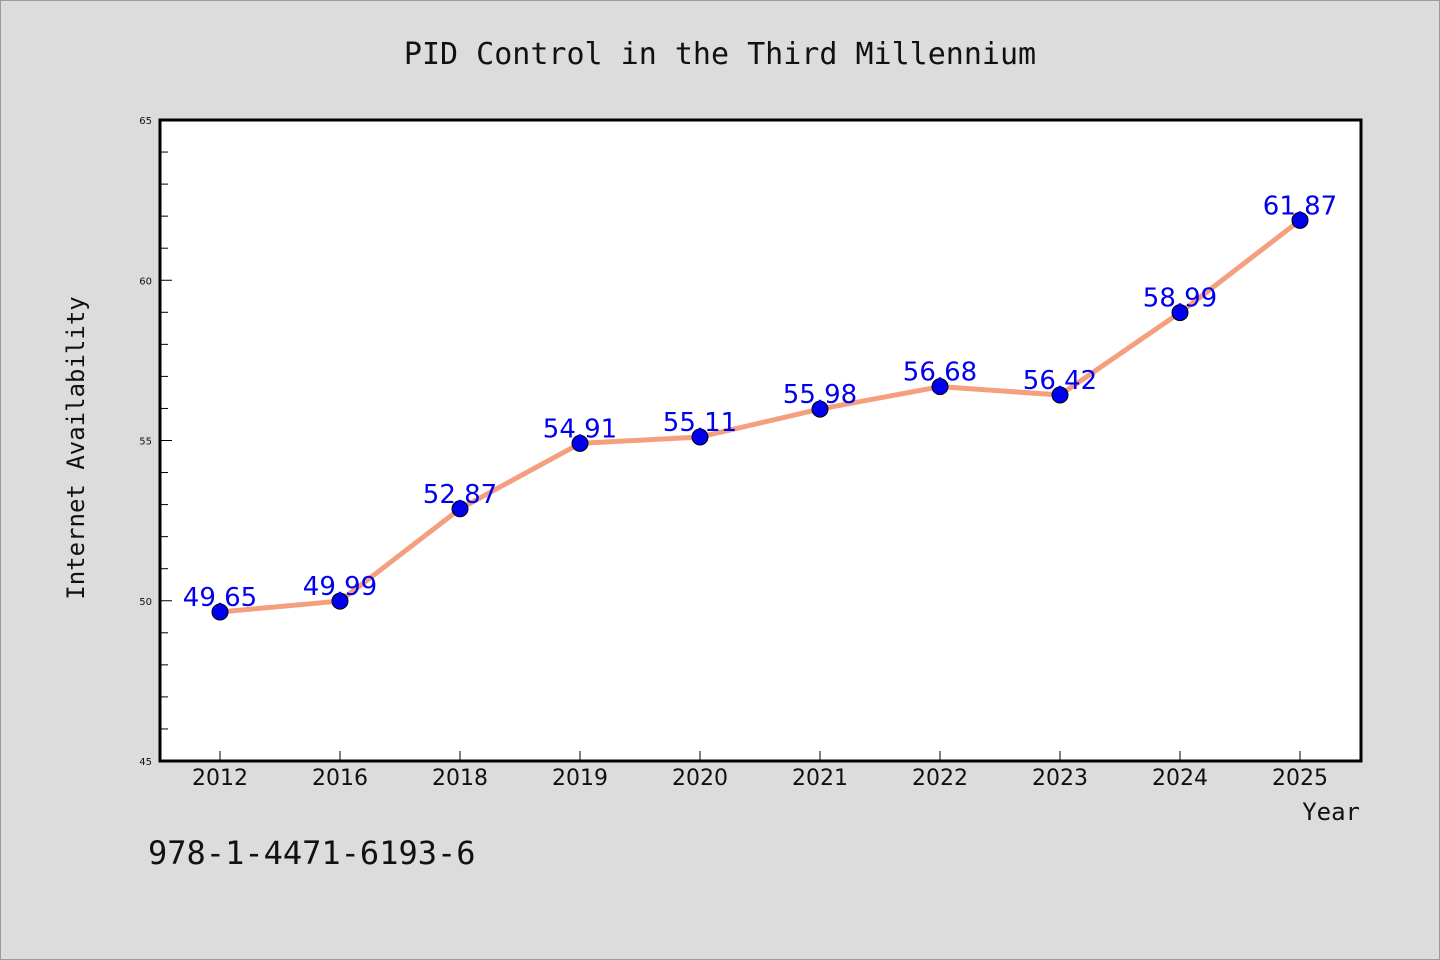 The image size is (1440, 960). Describe the element at coordinates (700, 423) in the screenshot. I see `data-label: 55.11` at that location.